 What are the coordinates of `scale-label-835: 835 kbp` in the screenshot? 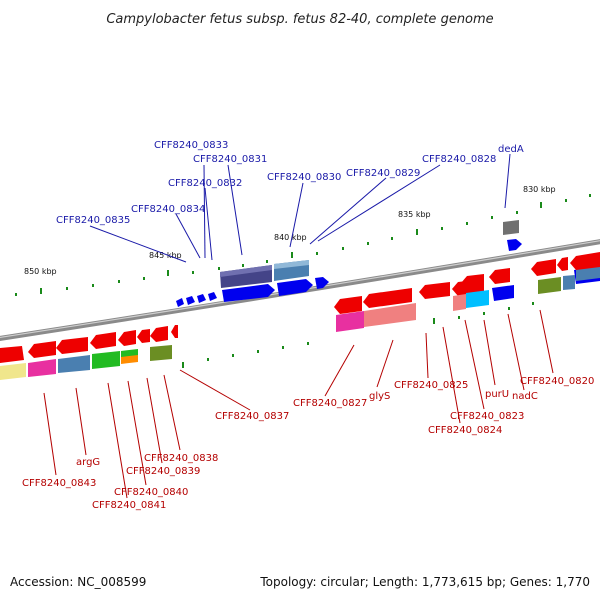 It's located at (414, 214).